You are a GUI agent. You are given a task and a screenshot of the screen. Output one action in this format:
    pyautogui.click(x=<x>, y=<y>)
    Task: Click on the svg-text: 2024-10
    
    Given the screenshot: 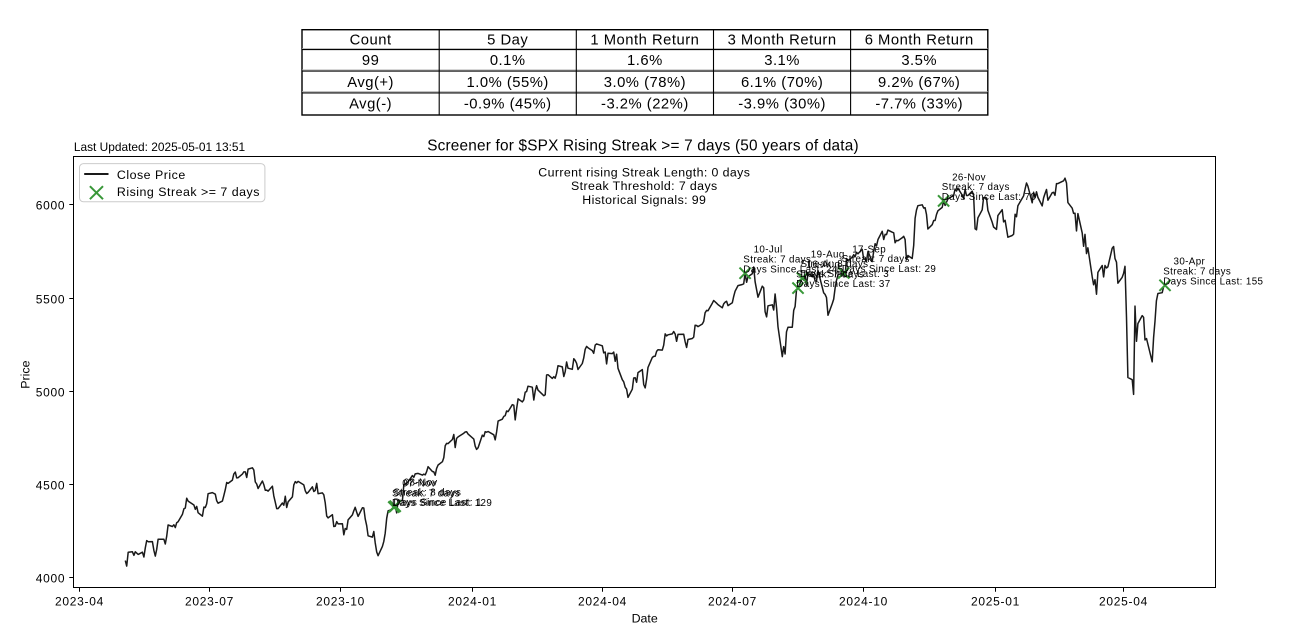 What is the action you would take?
    pyautogui.click(x=863, y=601)
    